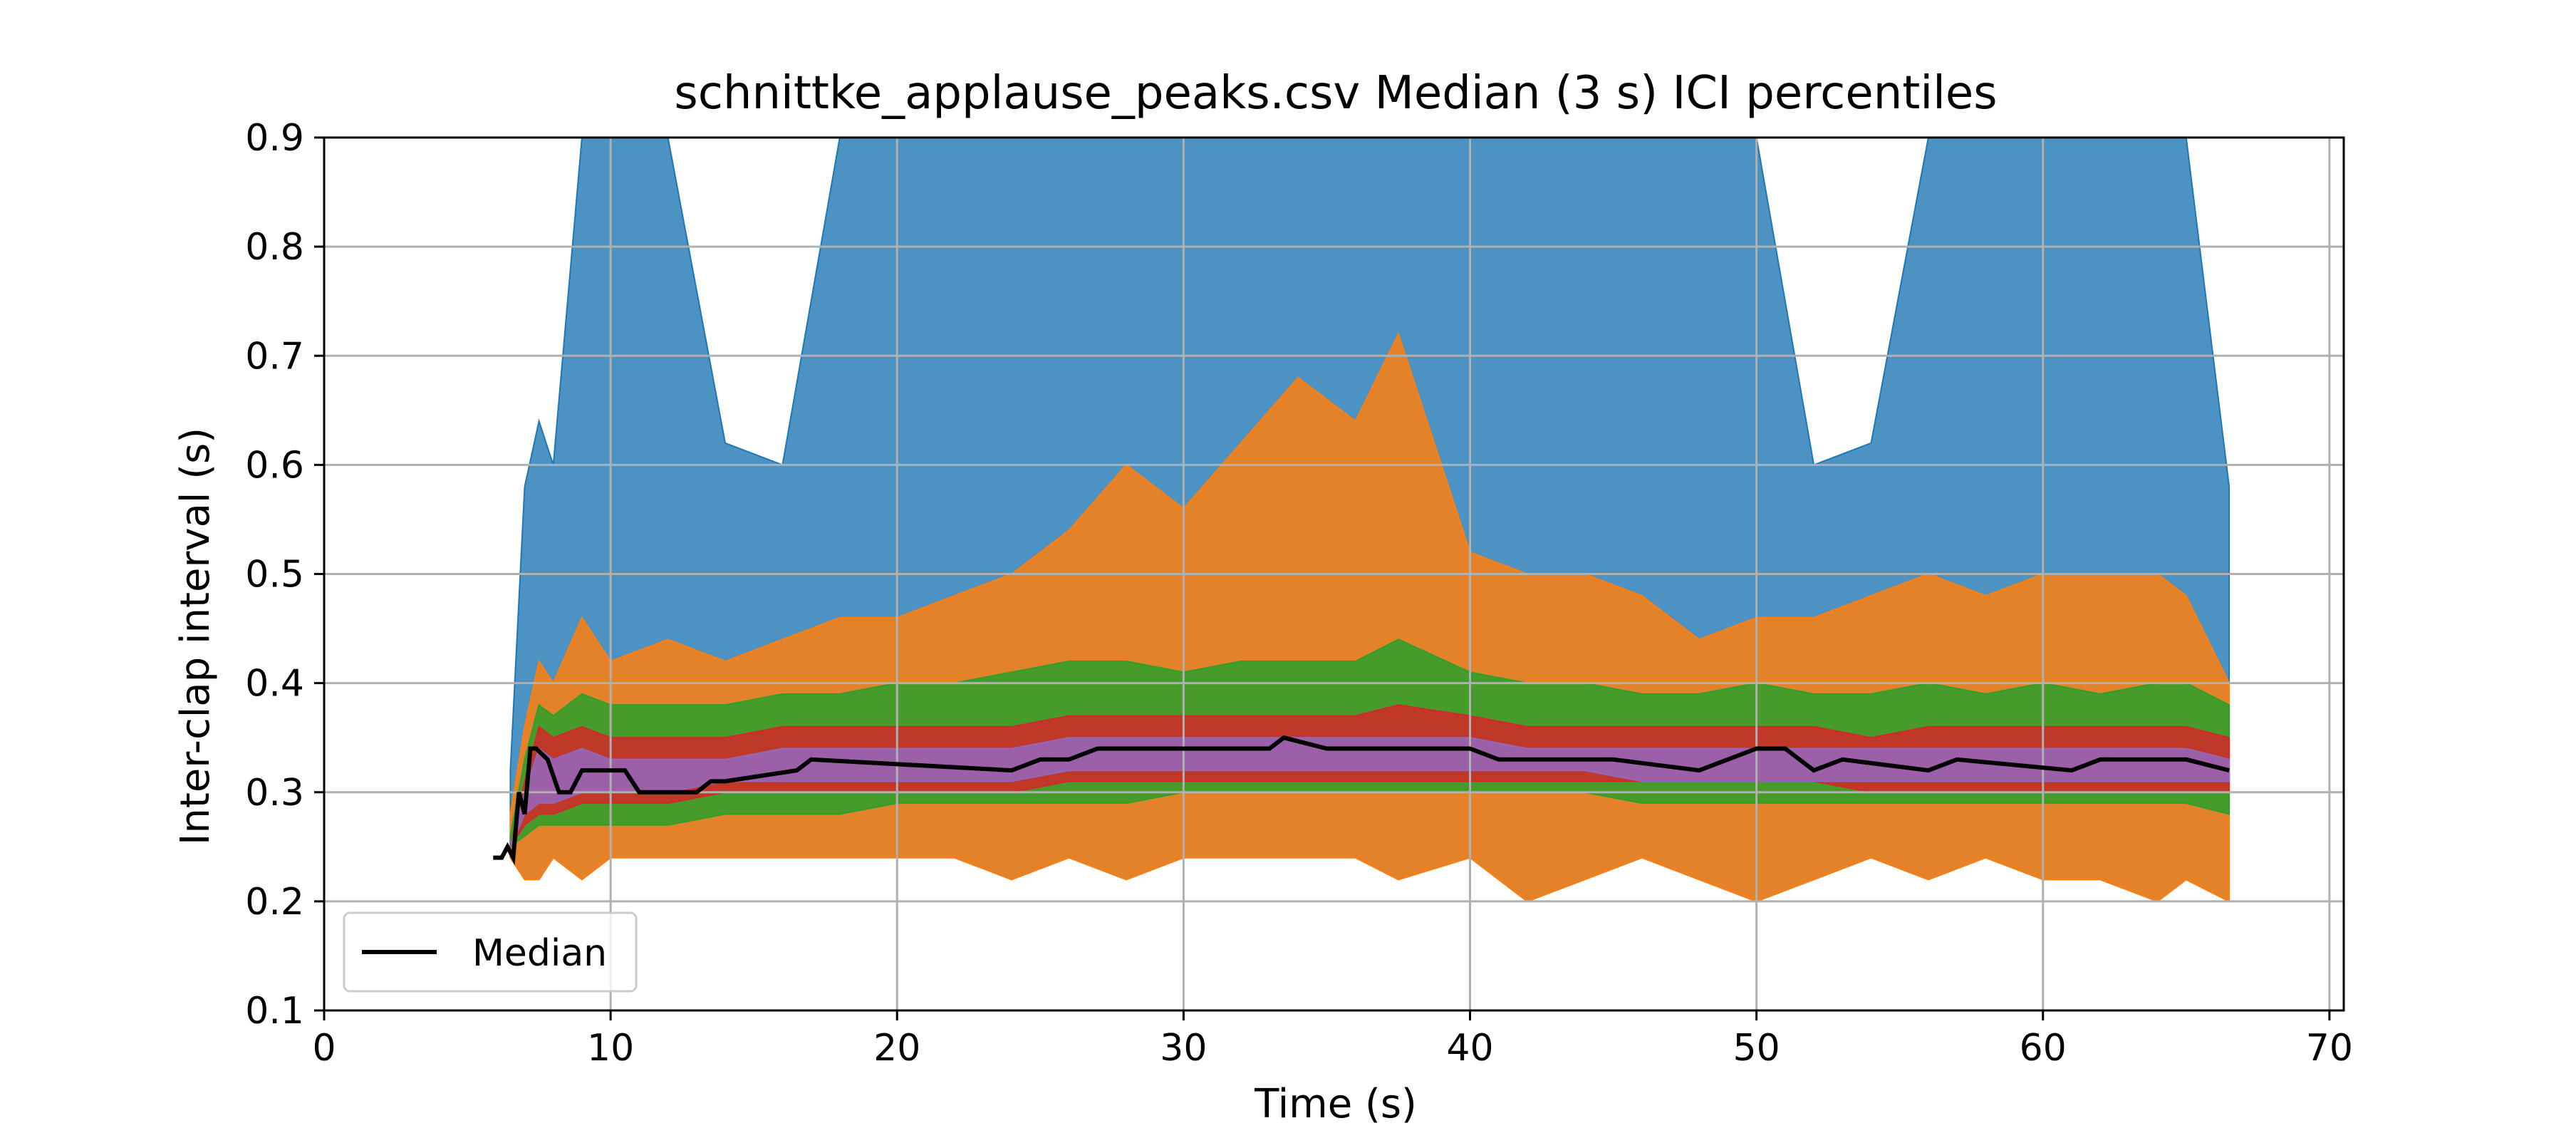 The image size is (2576, 1143). I want to click on legend-box, so click(491, 952).